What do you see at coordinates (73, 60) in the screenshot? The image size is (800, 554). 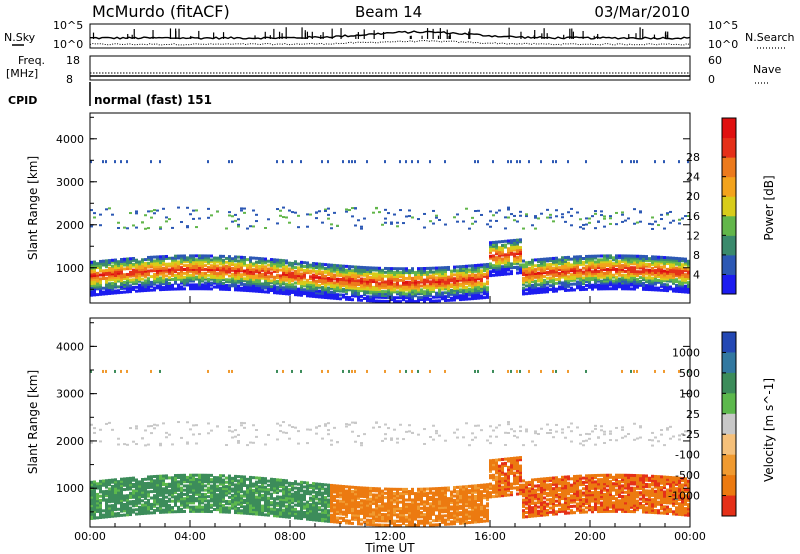 I see `freq-tick-high: 18` at bounding box center [73, 60].